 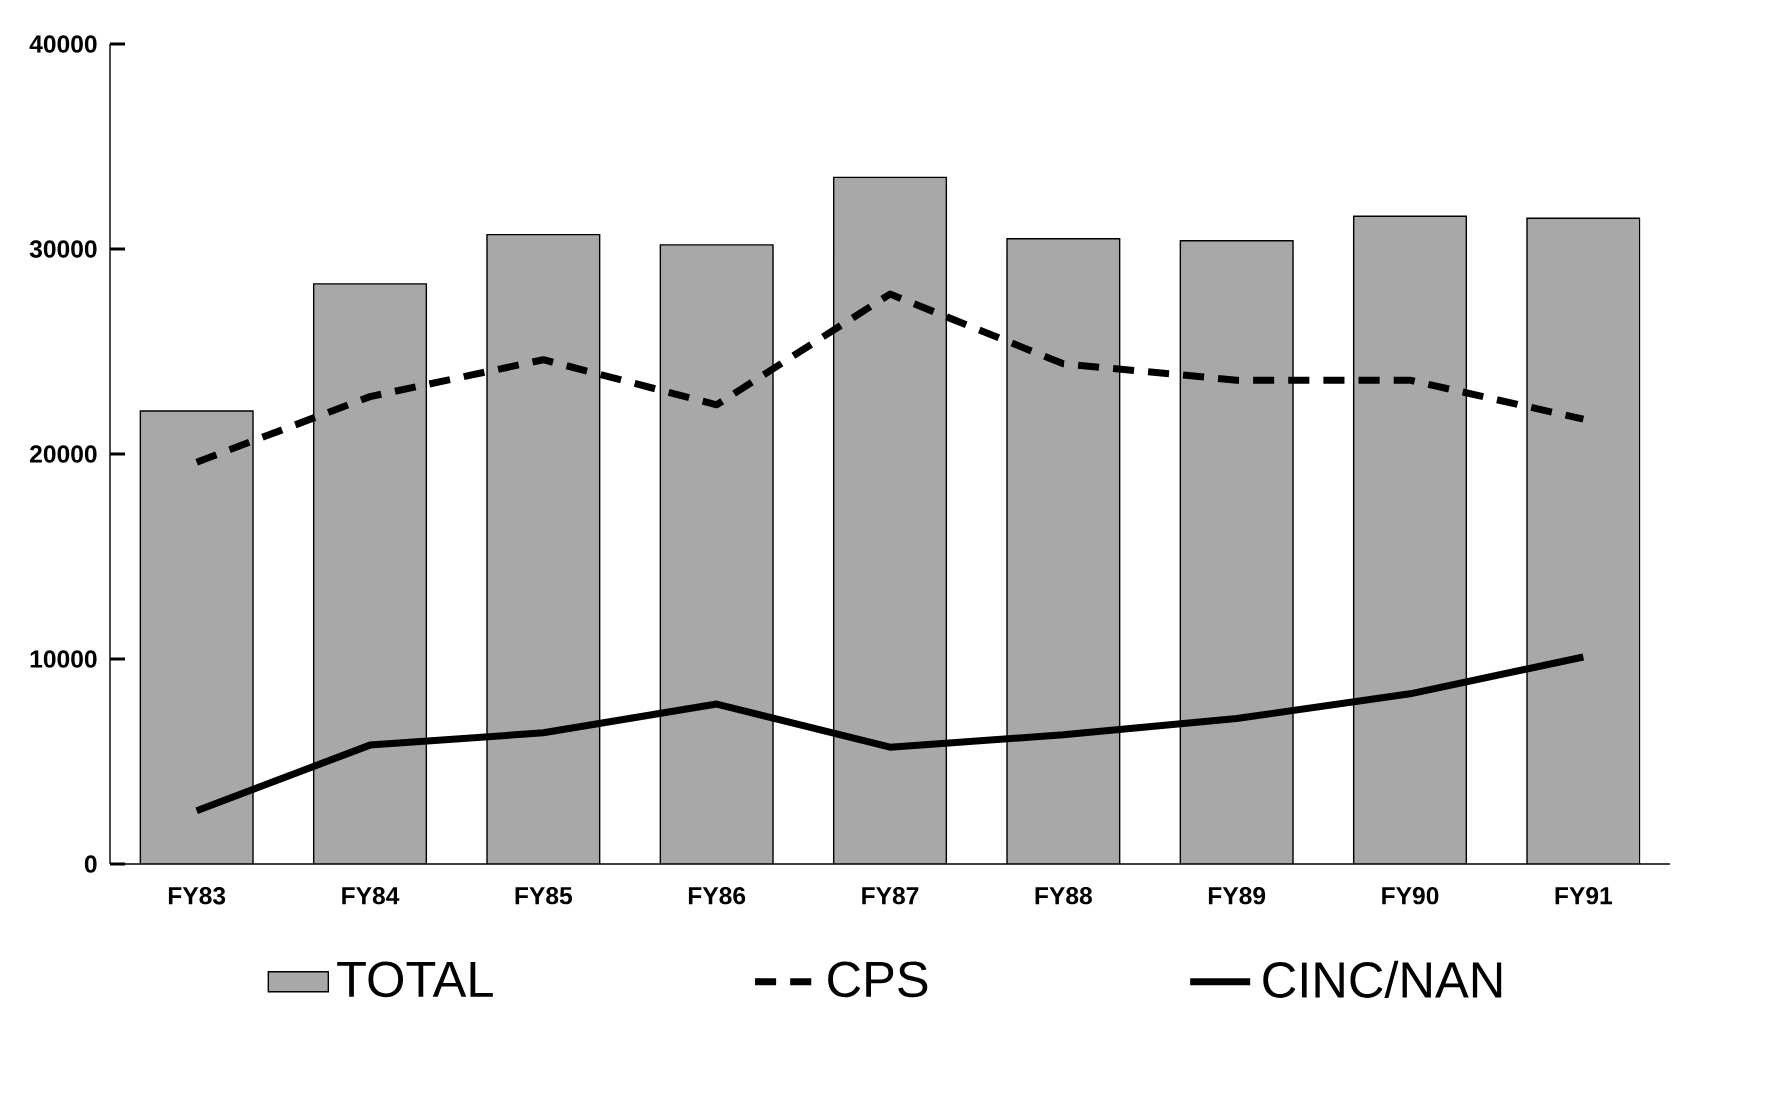 What do you see at coordinates (878, 979) in the screenshot?
I see `legend-label: CPS` at bounding box center [878, 979].